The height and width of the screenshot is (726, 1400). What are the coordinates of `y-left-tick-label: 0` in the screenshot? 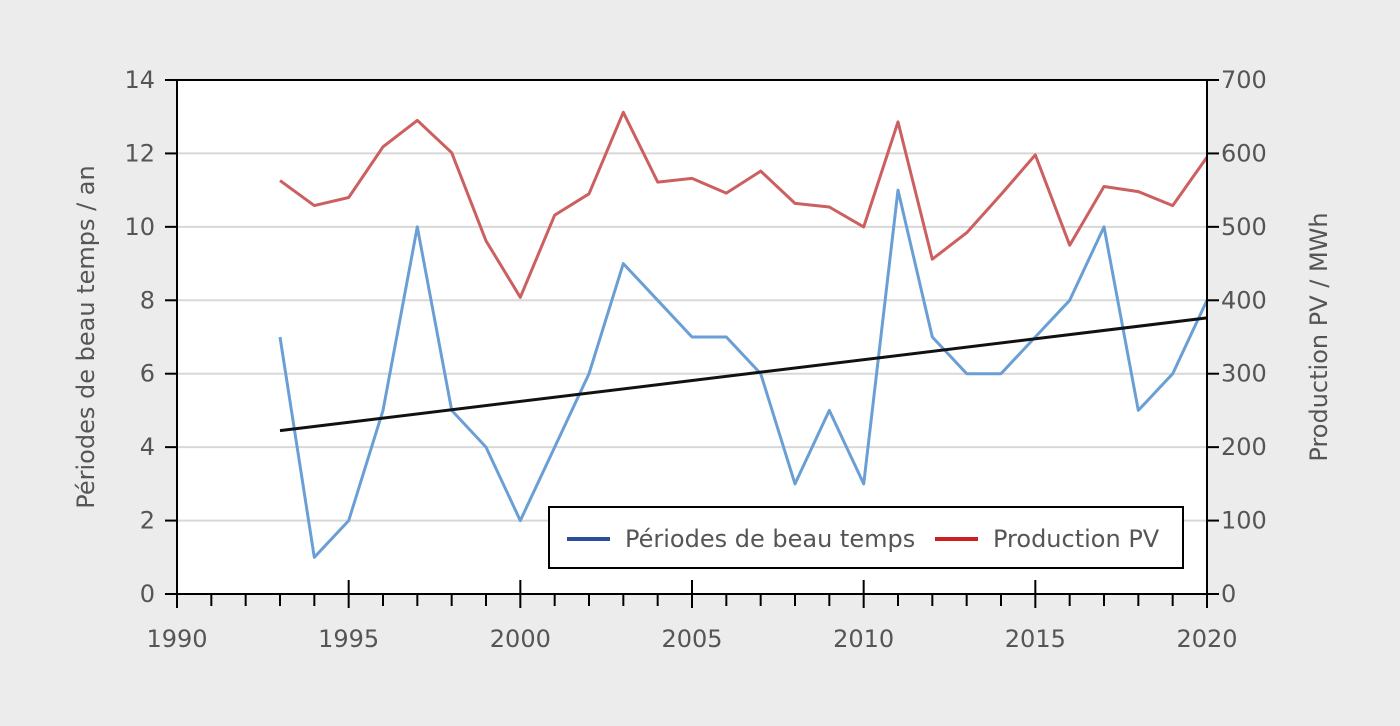 It's located at (147, 594).